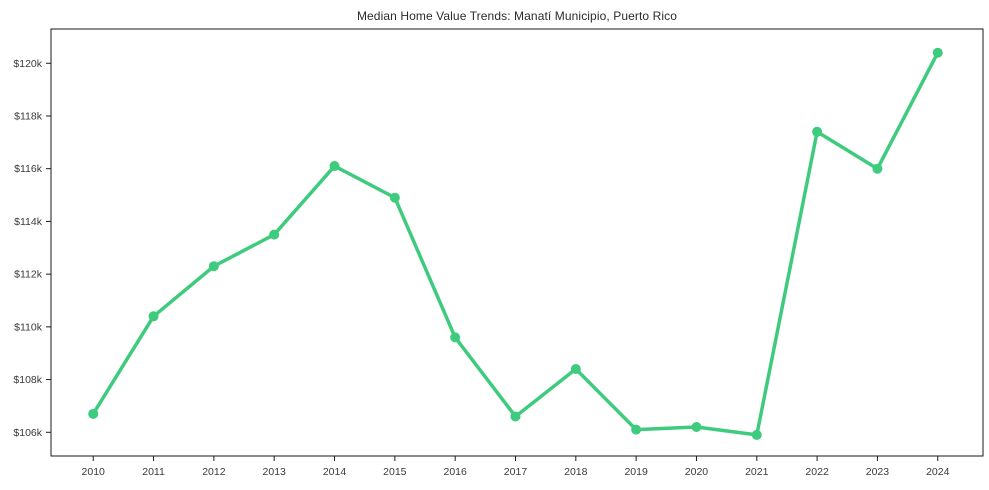 This screenshot has width=989, height=490. I want to click on y-tick-label: $120k, so click(27, 64).